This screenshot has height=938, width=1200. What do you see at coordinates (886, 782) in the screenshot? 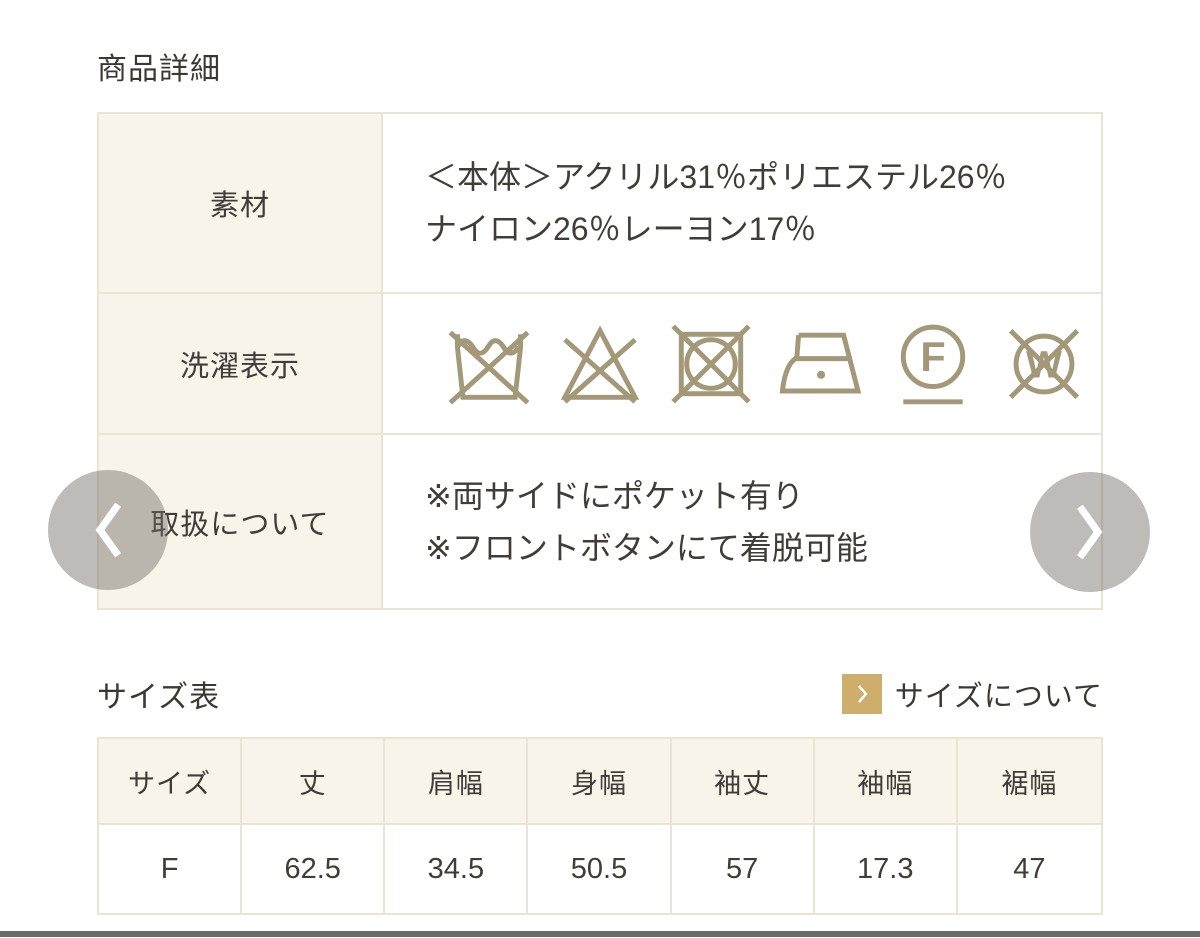
I see `size-col-header-sleeve-width: 袖幅` at bounding box center [886, 782].